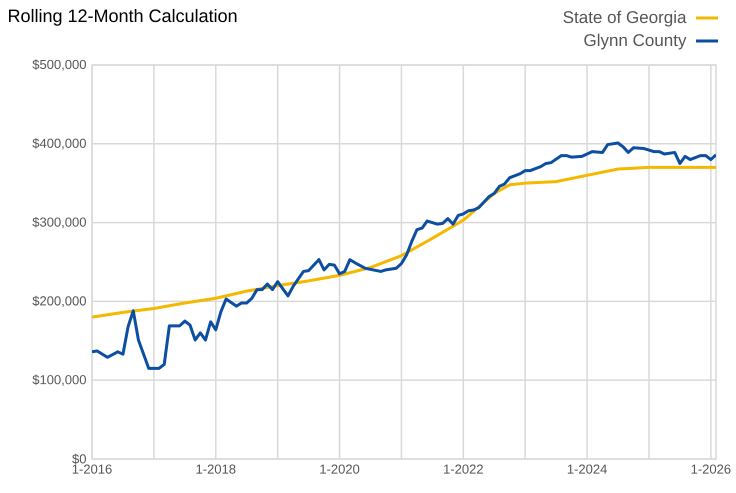 This screenshot has width=736, height=493. What do you see at coordinates (216, 469) in the screenshot?
I see `x-tick-label: 1-2018` at bounding box center [216, 469].